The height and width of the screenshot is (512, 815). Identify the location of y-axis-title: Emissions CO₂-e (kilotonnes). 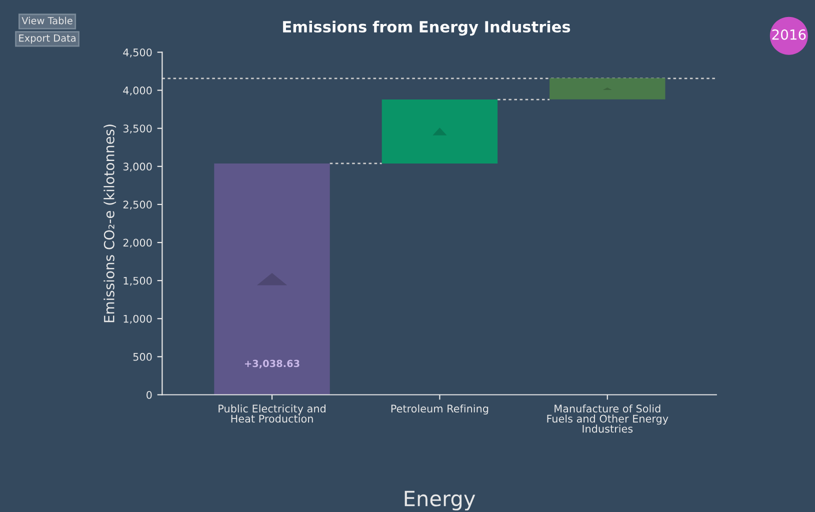
(110, 223).